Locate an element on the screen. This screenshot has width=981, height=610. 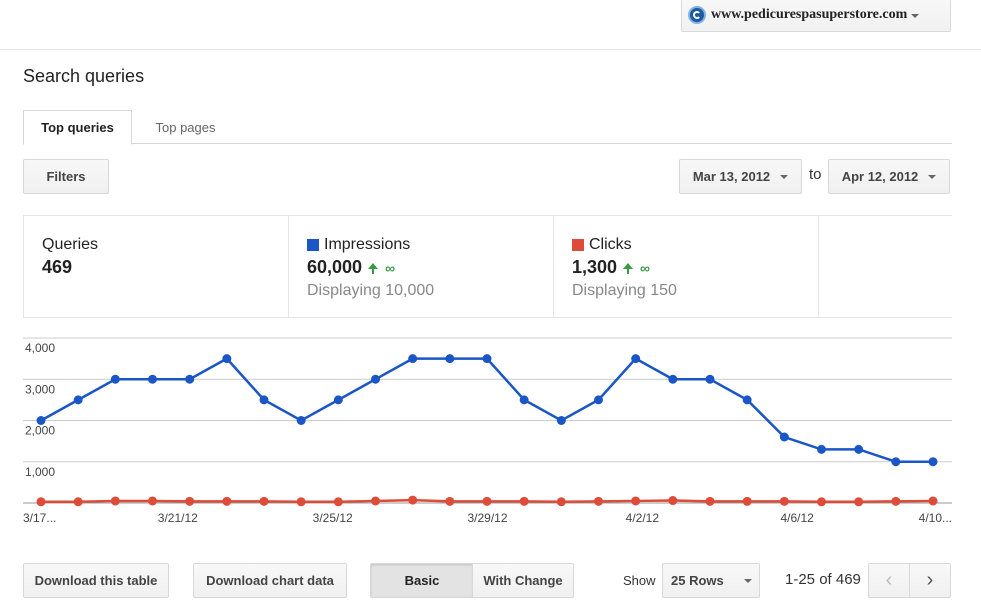
y-tick-label: 2,000 is located at coordinates (40, 431).